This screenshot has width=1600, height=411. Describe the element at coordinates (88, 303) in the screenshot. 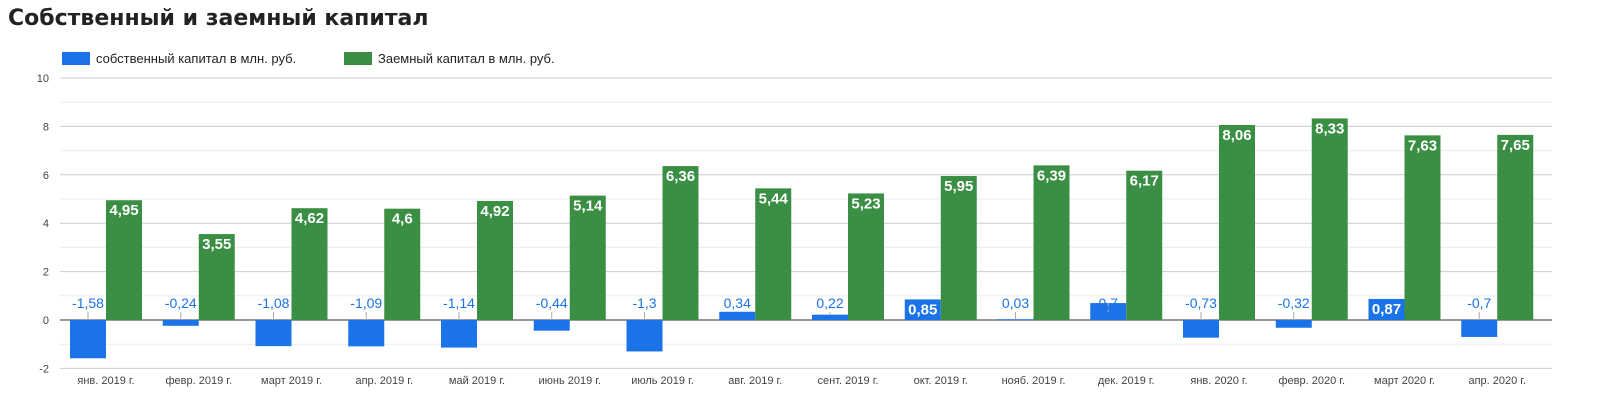

I see `data-label-own-capital: -1,58` at that location.